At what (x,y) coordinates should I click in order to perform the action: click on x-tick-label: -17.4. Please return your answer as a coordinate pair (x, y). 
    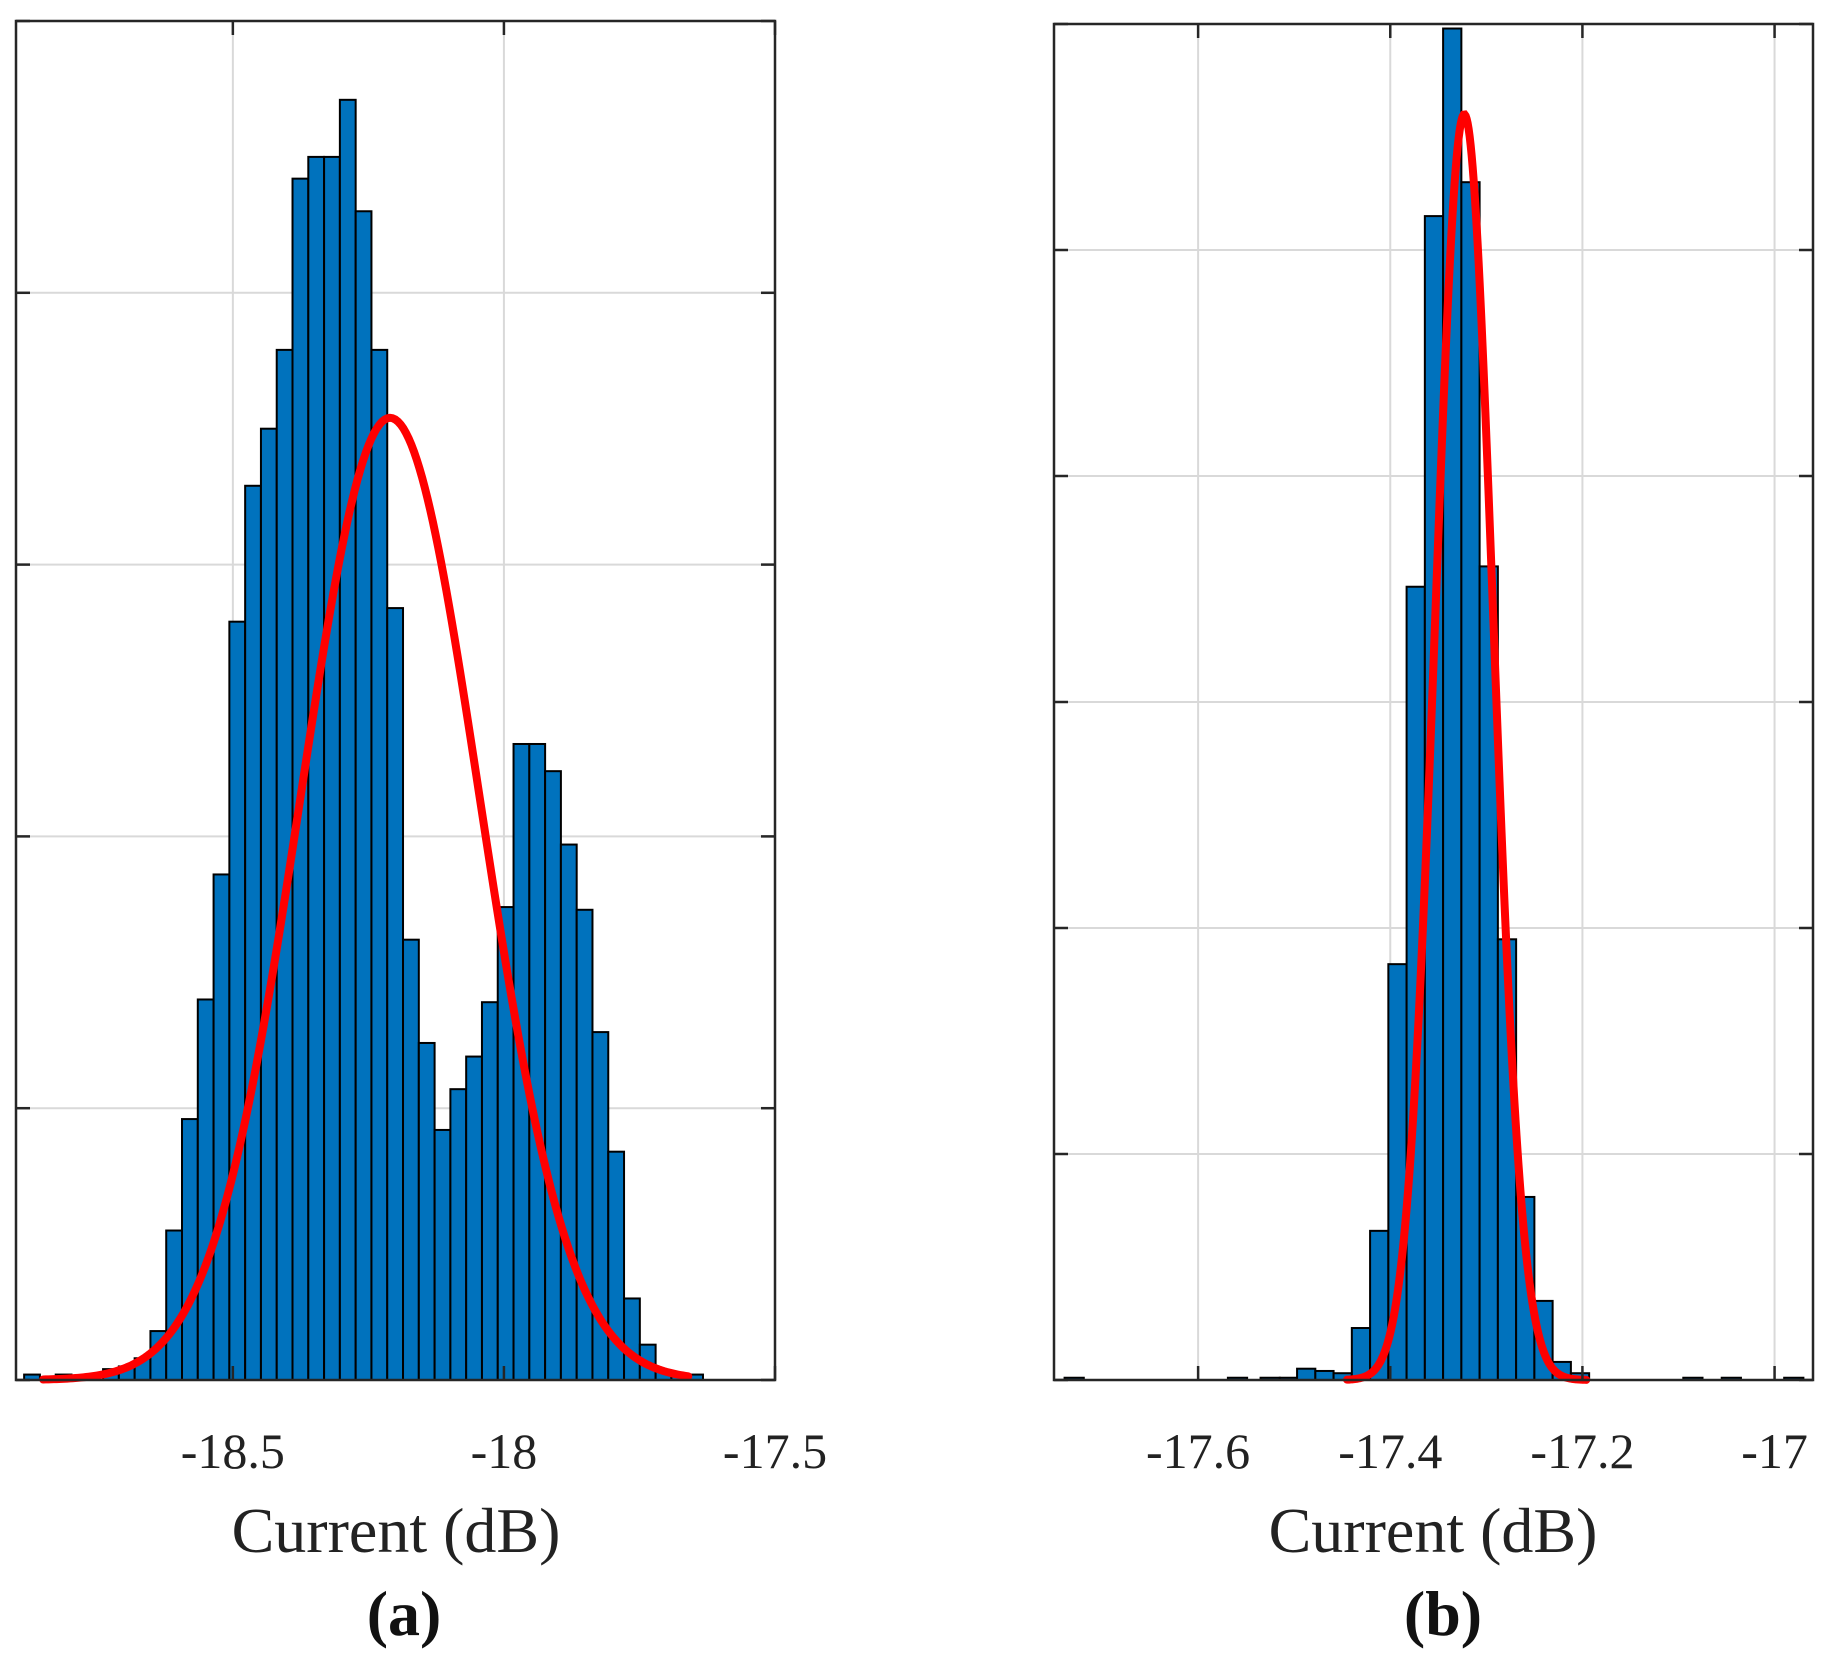
    Looking at the image, I should click on (1390, 1451).